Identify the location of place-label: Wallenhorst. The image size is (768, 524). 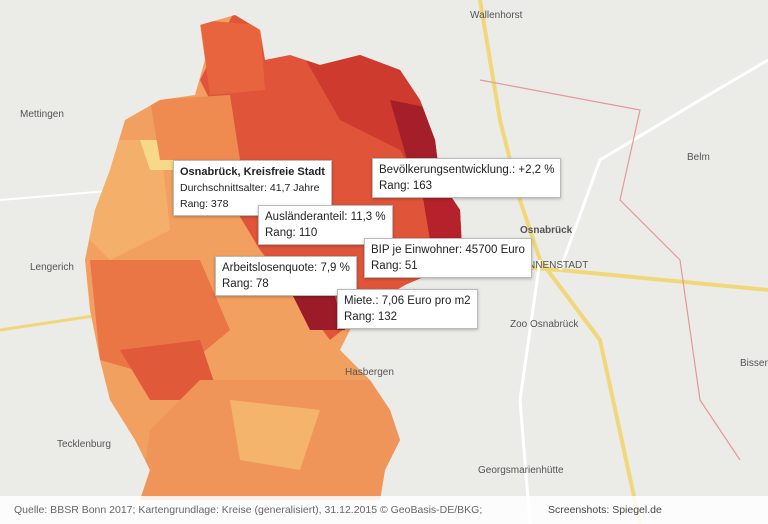
(496, 15).